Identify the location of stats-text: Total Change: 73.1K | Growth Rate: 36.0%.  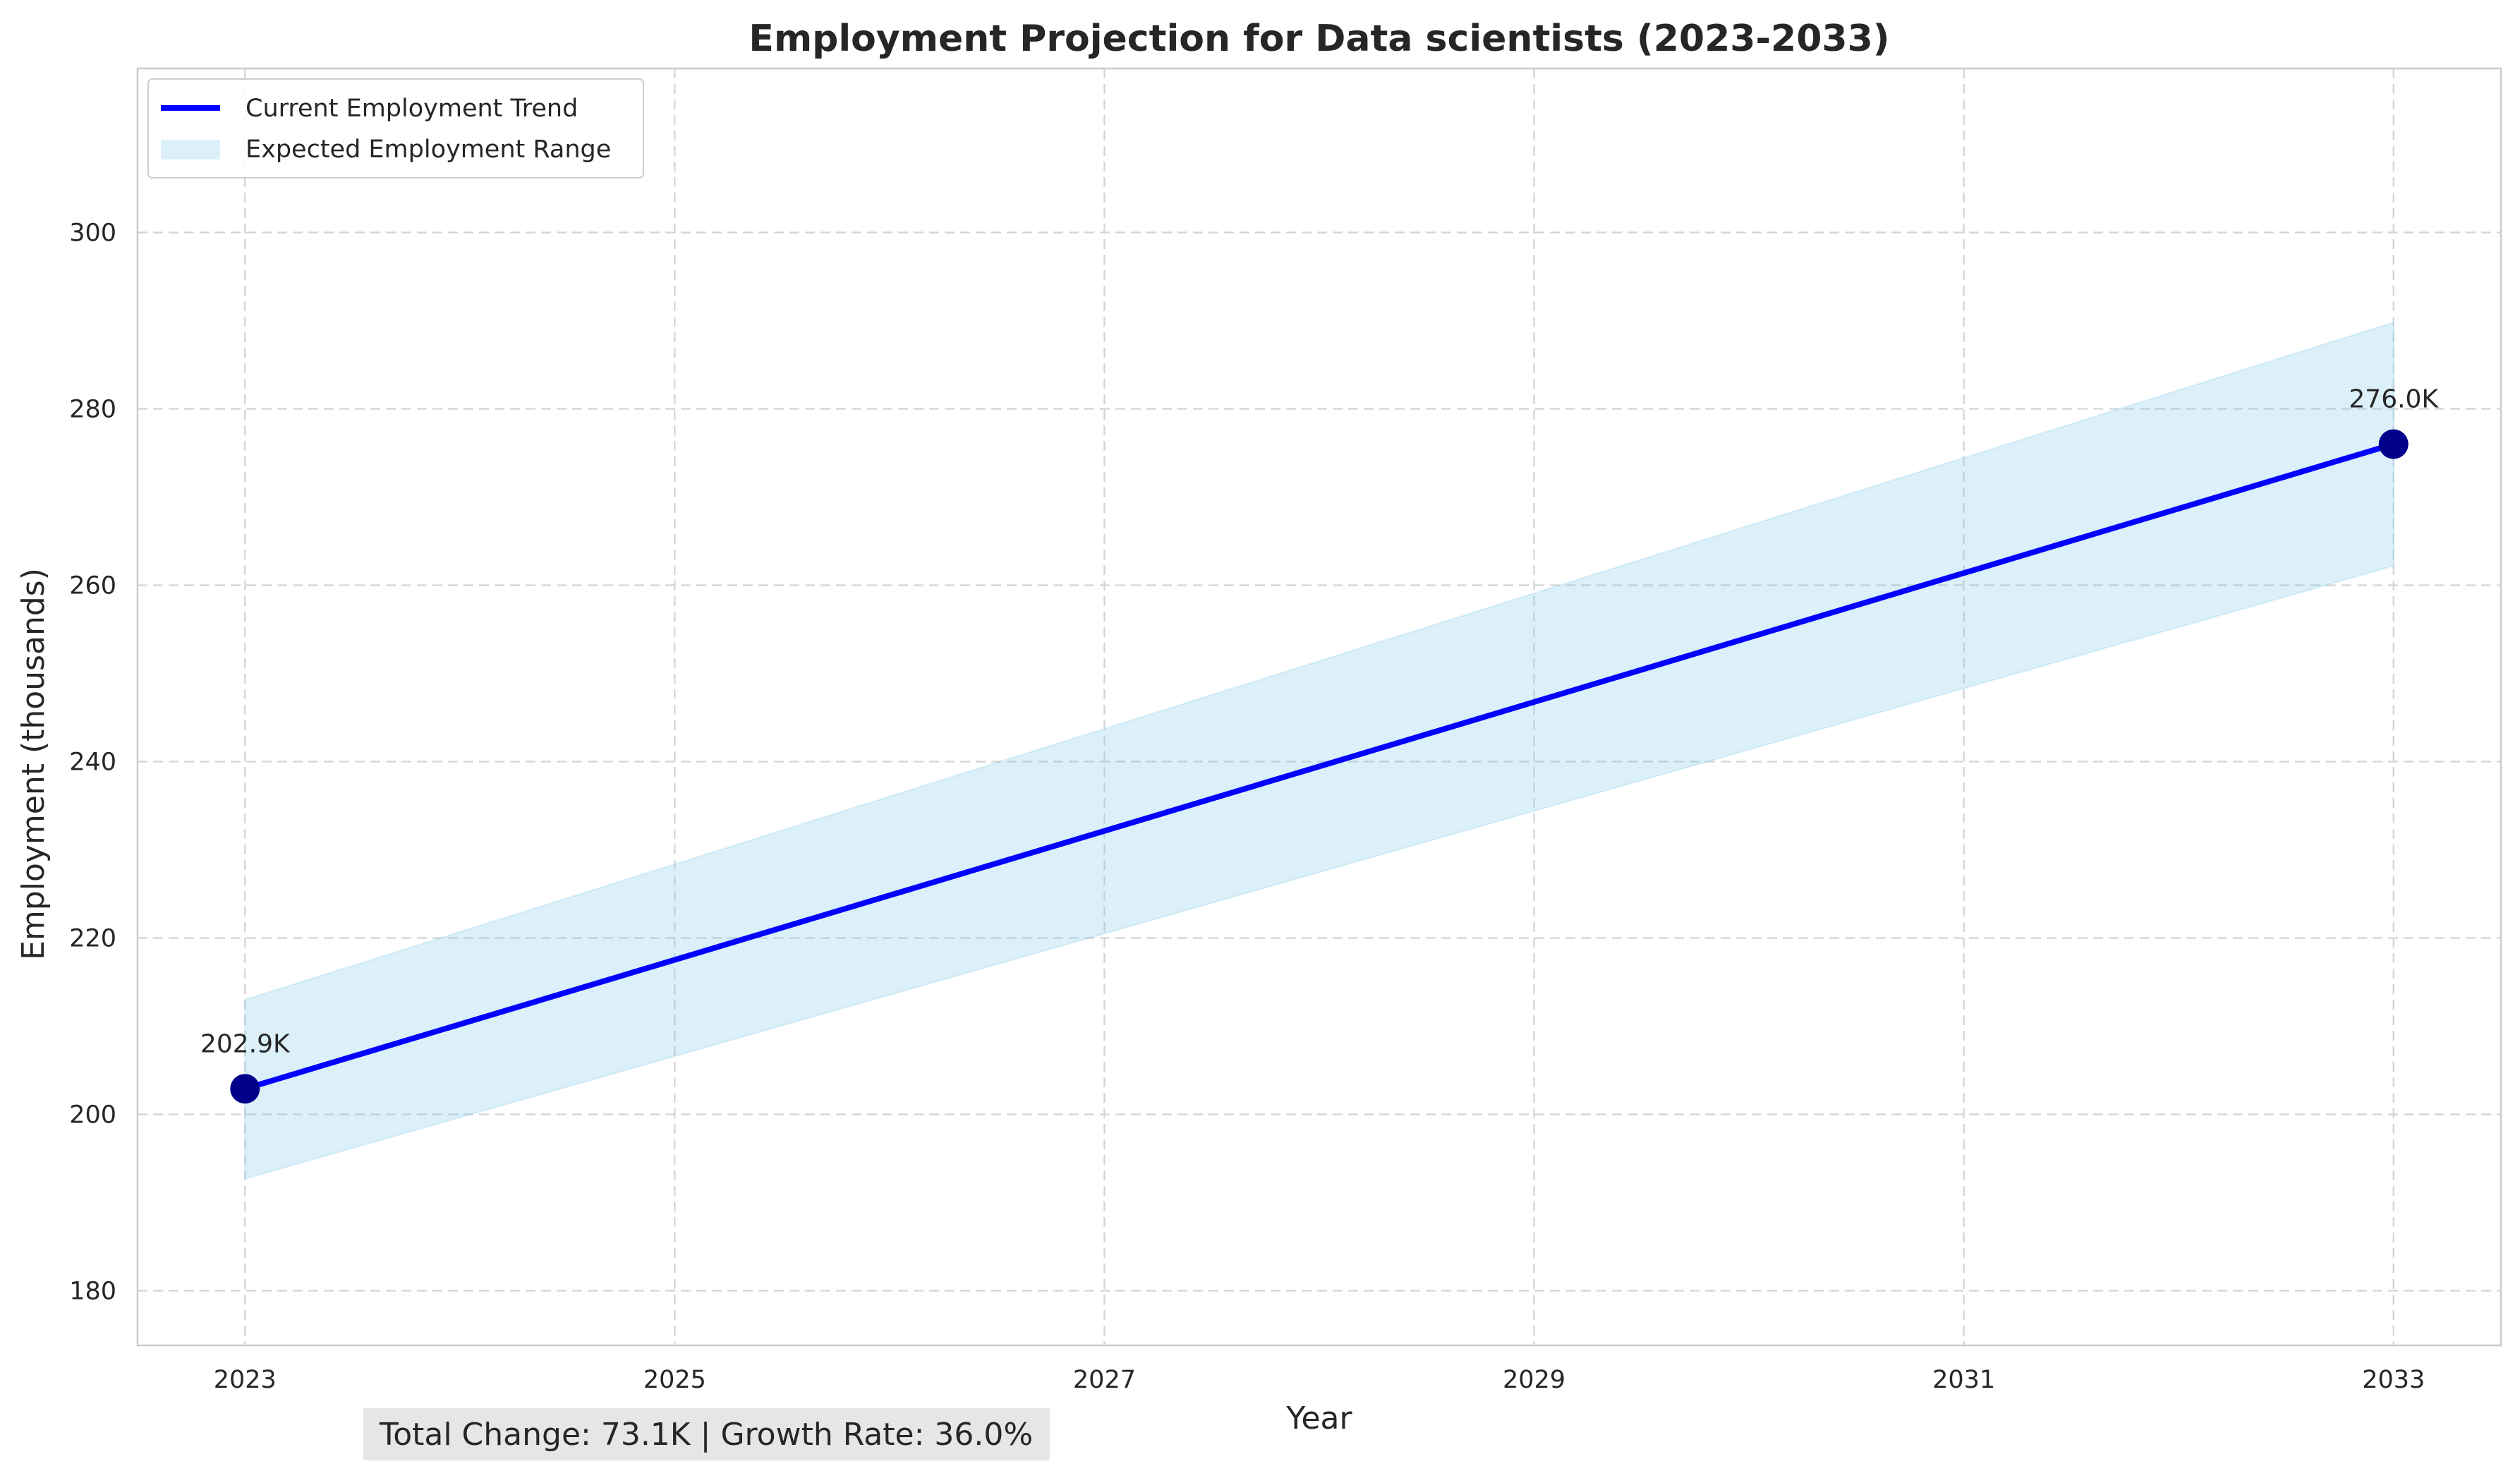
(706, 1435).